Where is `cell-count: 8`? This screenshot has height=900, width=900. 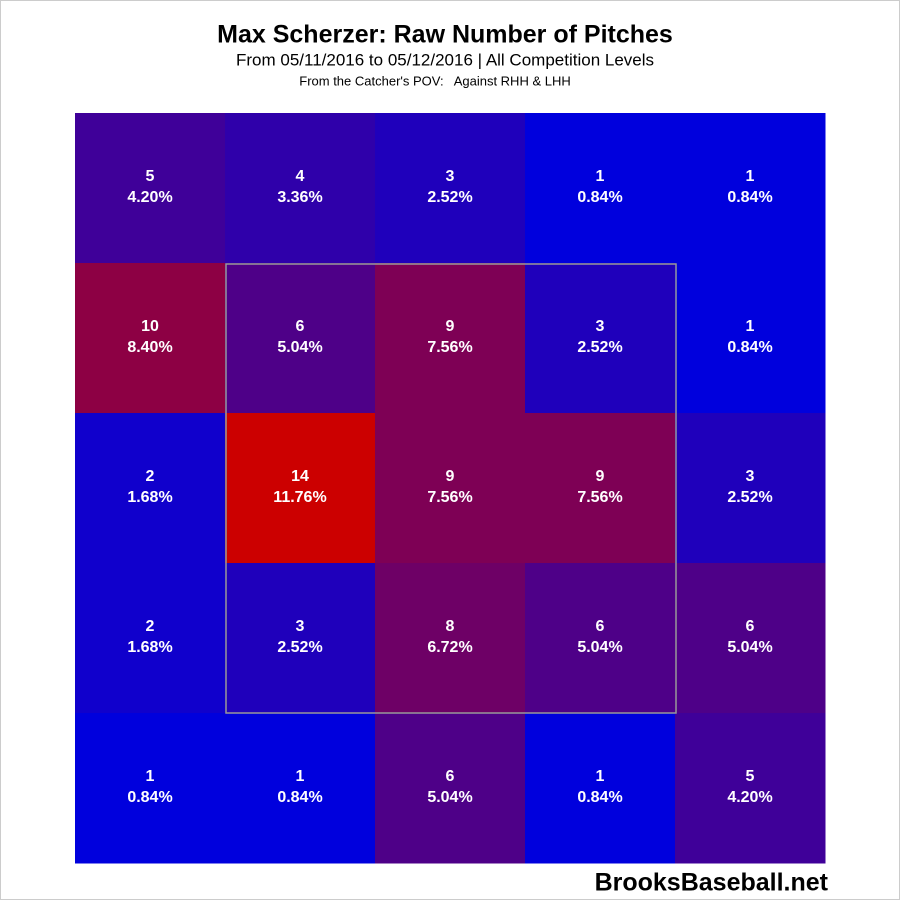 cell-count: 8 is located at coordinates (450, 626).